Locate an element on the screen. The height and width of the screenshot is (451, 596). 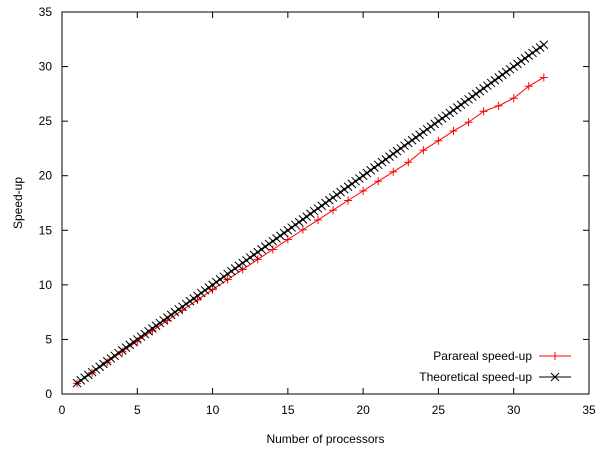
legend-label-1: Theoretical speed-up is located at coordinates (475, 377).